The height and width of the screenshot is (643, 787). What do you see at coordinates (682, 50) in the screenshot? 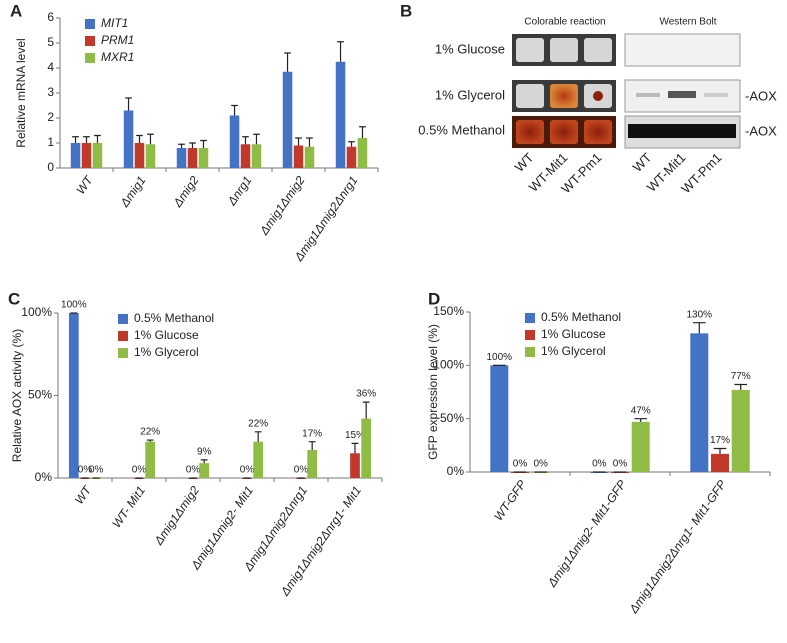
I see `blot` at bounding box center [682, 50].